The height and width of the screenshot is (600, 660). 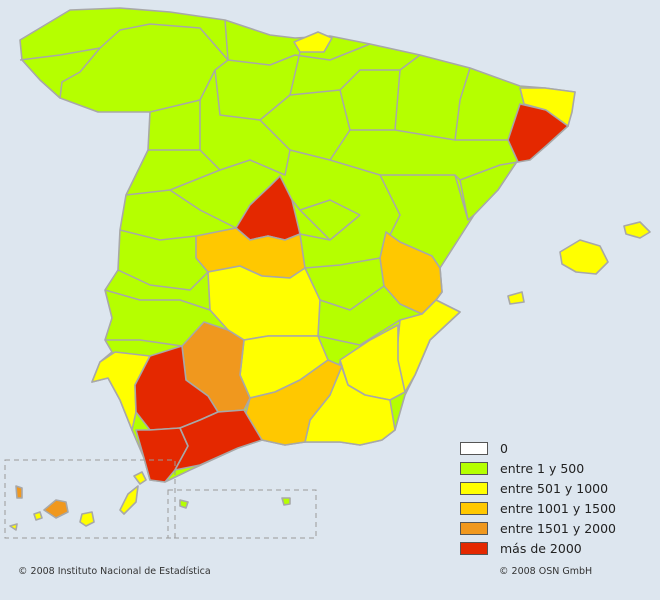 What do you see at coordinates (541, 548) in the screenshot?
I see `legend-label: más de 2000` at bounding box center [541, 548].